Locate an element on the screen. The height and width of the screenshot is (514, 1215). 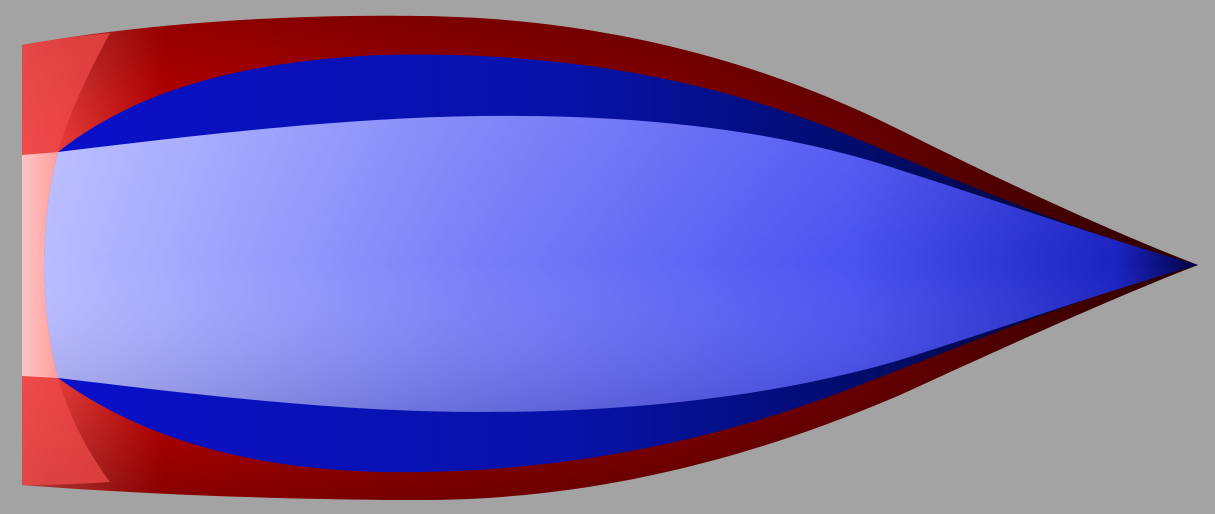
outer-shell-left-highlight-bottom is located at coordinates (66, 430).